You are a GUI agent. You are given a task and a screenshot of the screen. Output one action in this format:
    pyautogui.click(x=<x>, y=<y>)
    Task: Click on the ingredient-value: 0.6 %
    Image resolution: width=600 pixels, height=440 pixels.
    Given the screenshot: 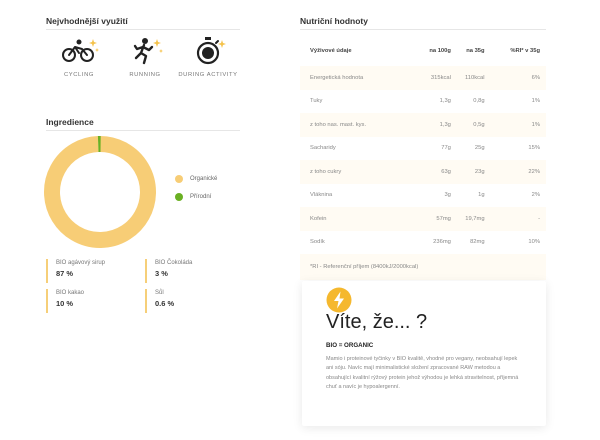 What is the action you would take?
    pyautogui.click(x=165, y=303)
    